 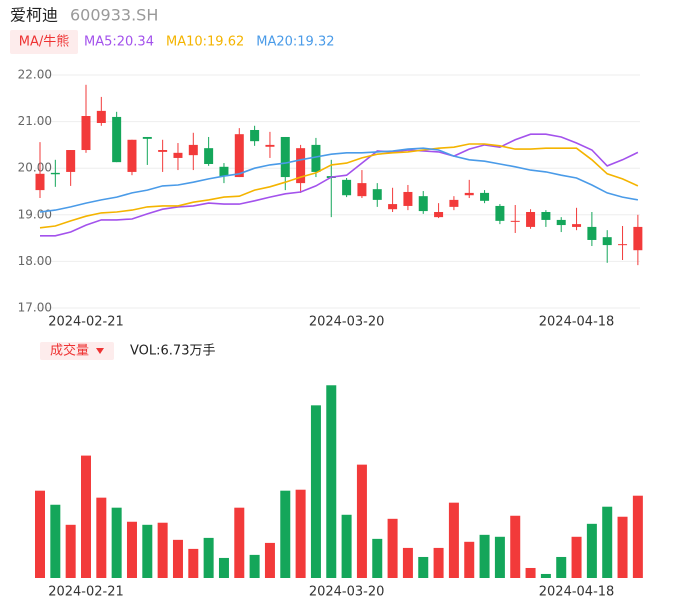 I want to click on vol-button: 成交量, so click(x=69, y=351).